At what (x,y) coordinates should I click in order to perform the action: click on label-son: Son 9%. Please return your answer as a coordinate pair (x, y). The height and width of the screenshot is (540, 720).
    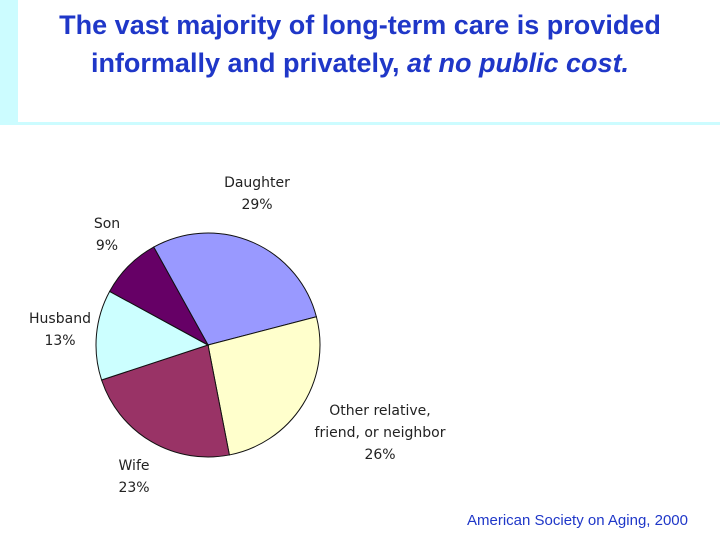
    Looking at the image, I should click on (107, 235).